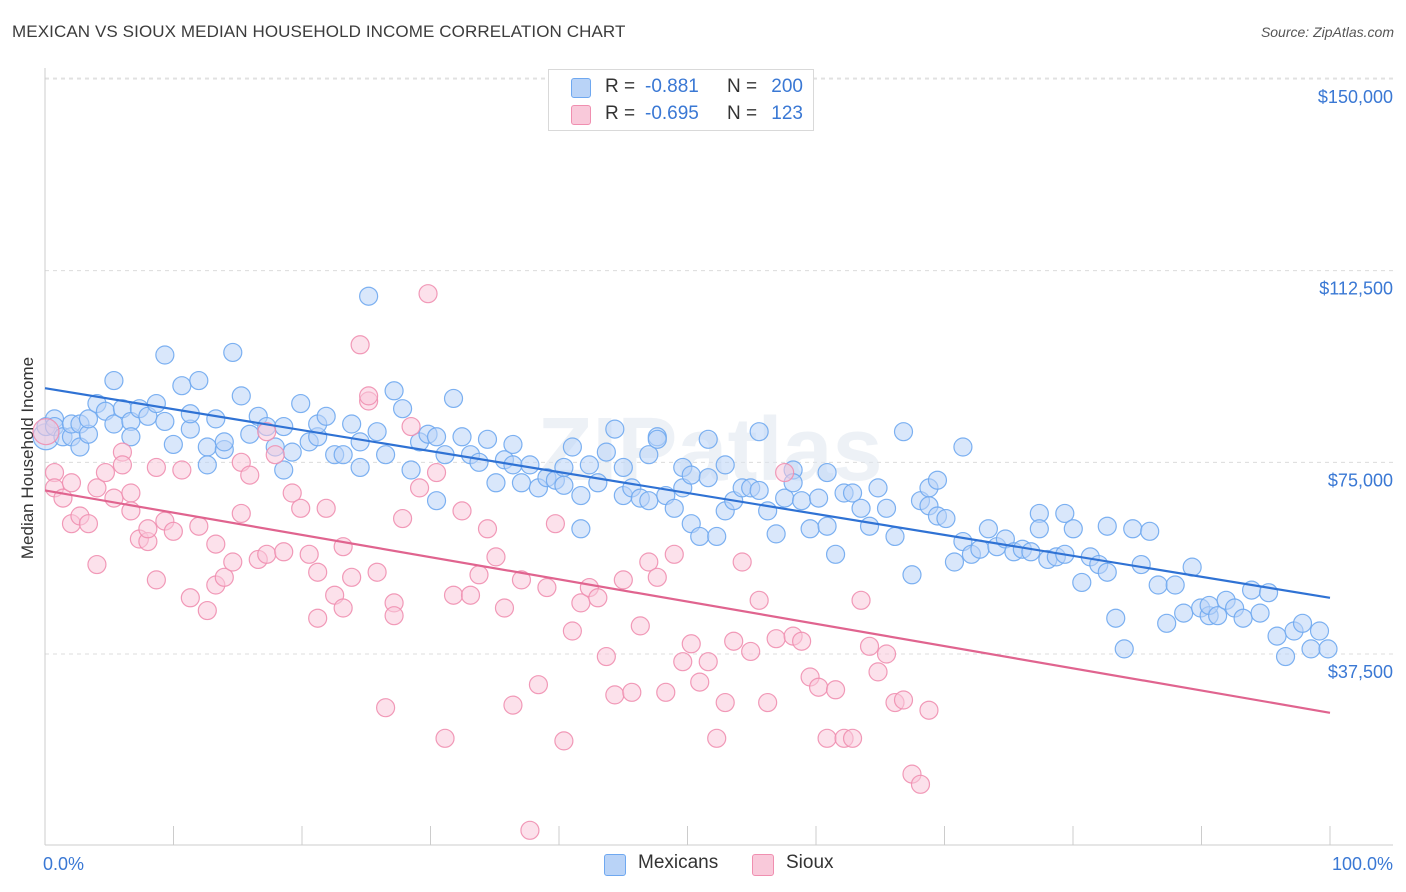  Describe the element at coordinates (672, 113) in the screenshot. I see `legend-r-value: -0.695` at that location.